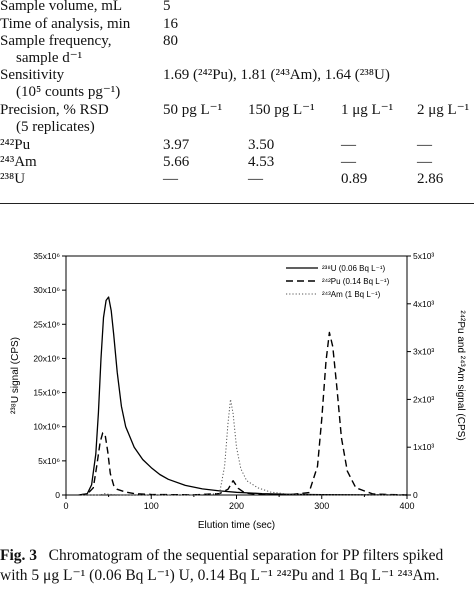  Describe the element at coordinates (367, 110) in the screenshot. I see `col-header-1ug: 1 μg L⁻¹` at that location.